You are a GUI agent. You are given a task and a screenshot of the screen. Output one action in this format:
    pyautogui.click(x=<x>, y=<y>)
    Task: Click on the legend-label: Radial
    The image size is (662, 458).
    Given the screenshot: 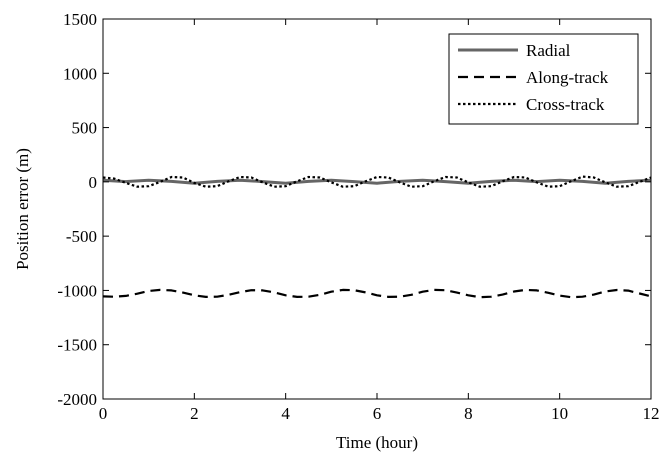 What is the action you would take?
    pyautogui.click(x=548, y=50)
    